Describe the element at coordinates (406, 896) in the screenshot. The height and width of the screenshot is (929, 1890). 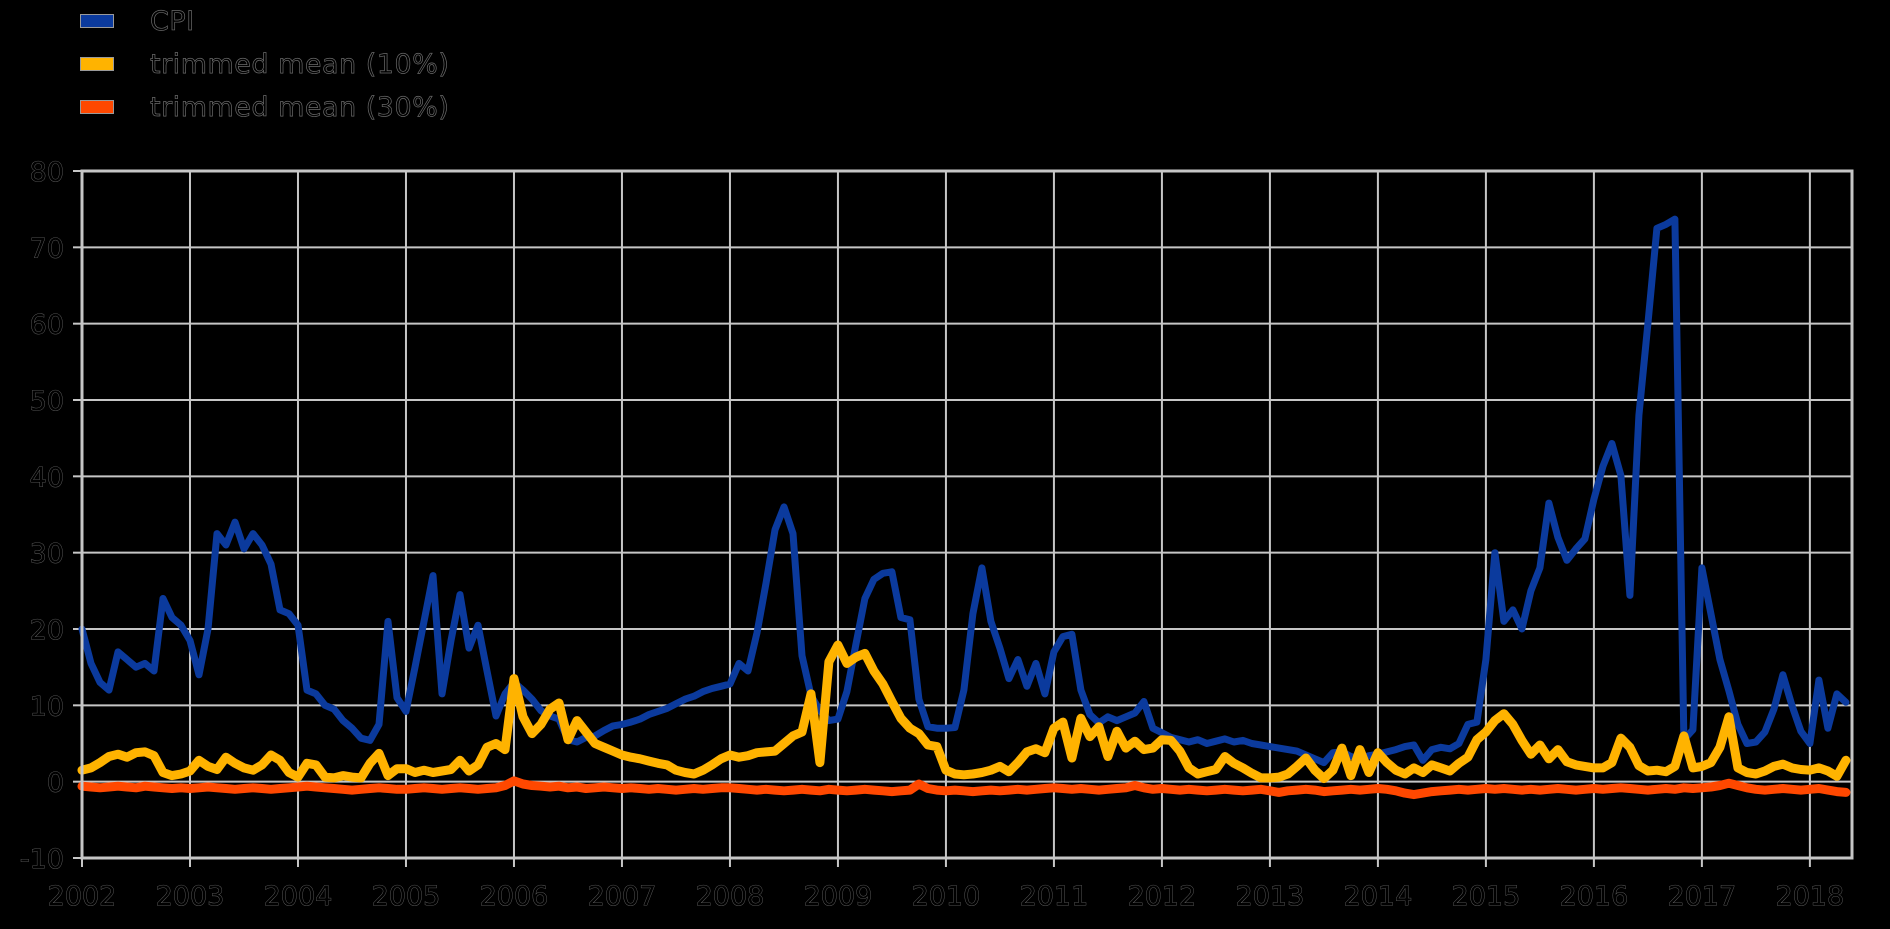
I see `svg-text: 2005` at that location.